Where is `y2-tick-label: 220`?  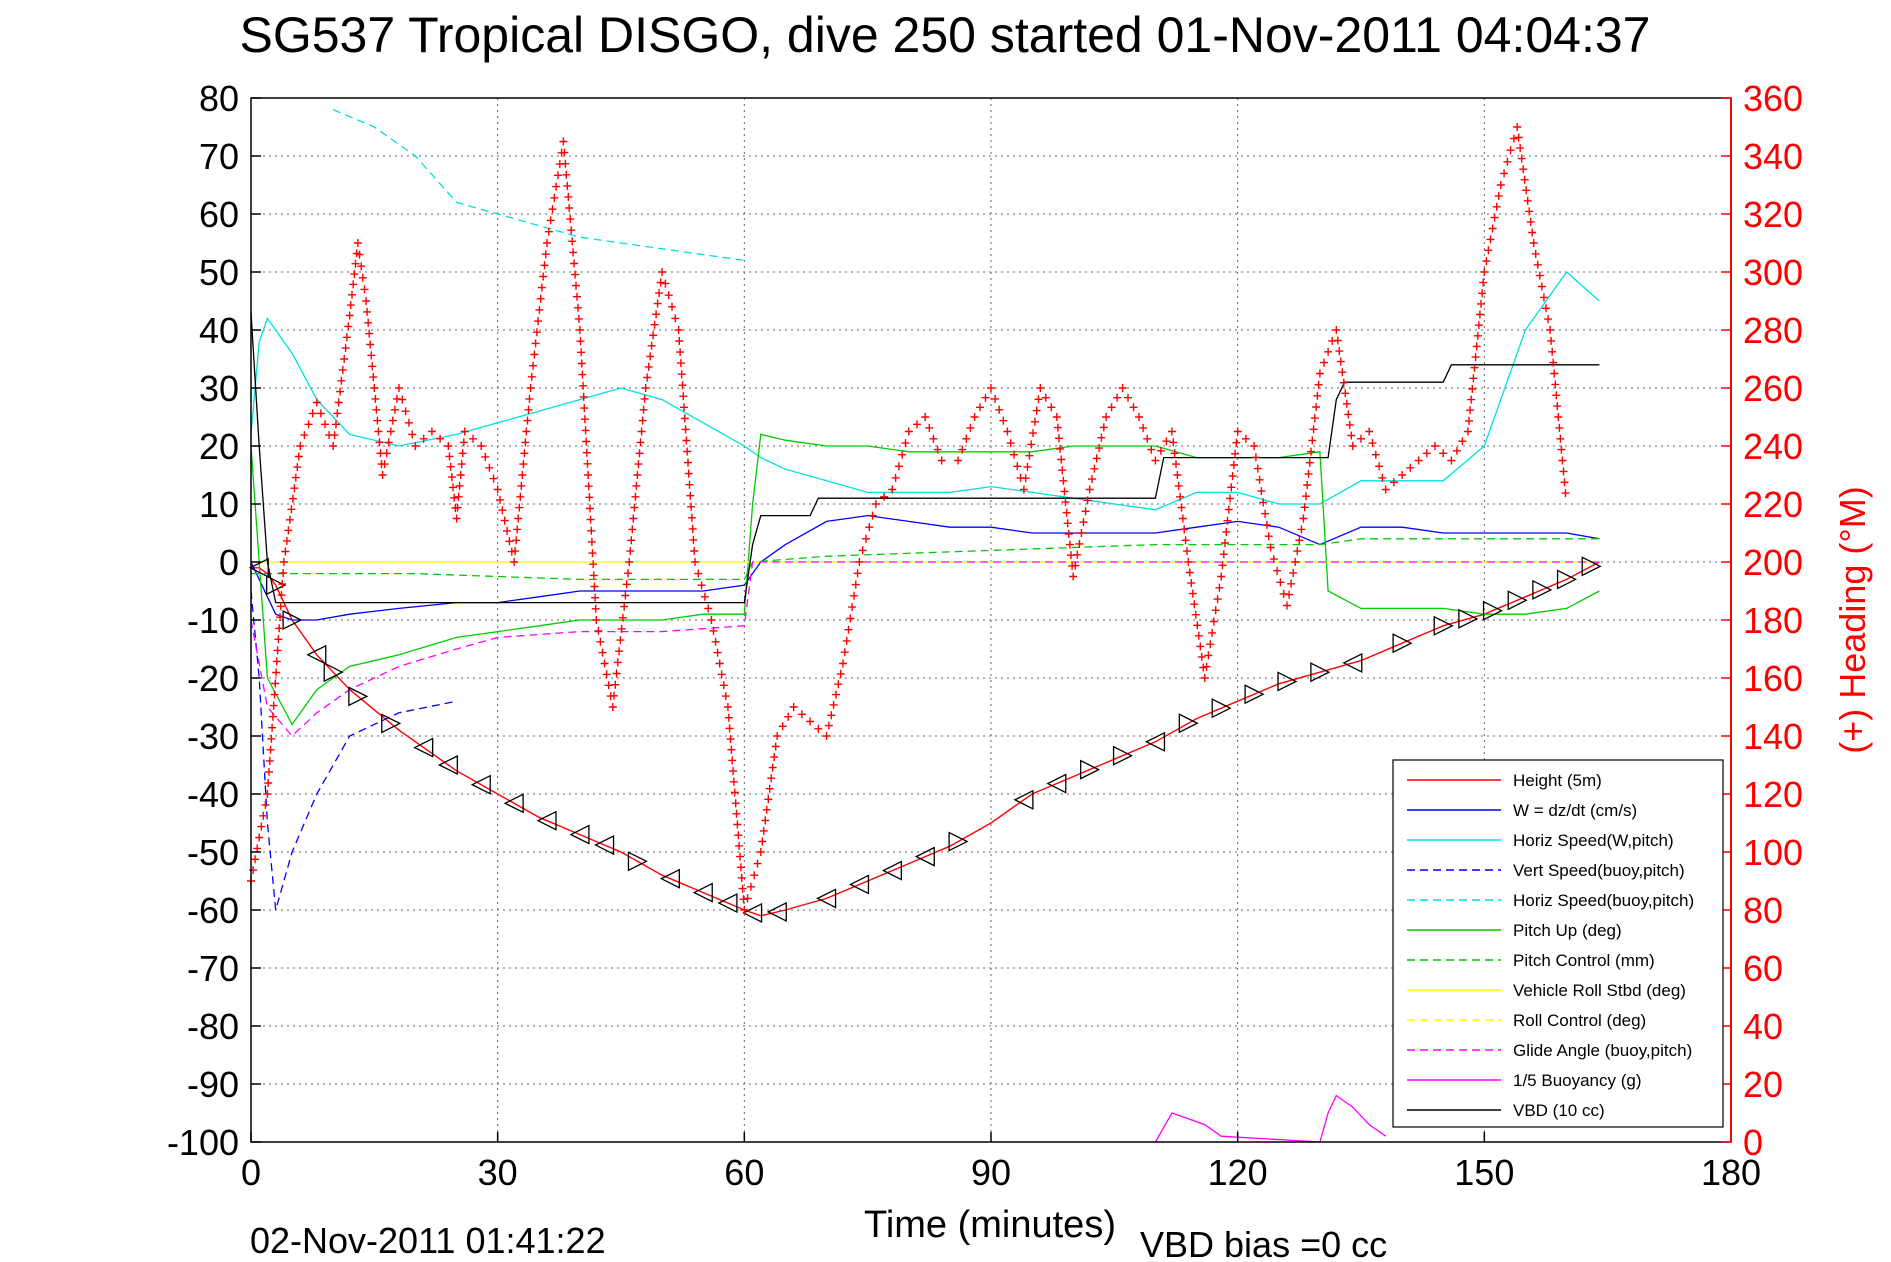
y2-tick-label: 220 is located at coordinates (1773, 504).